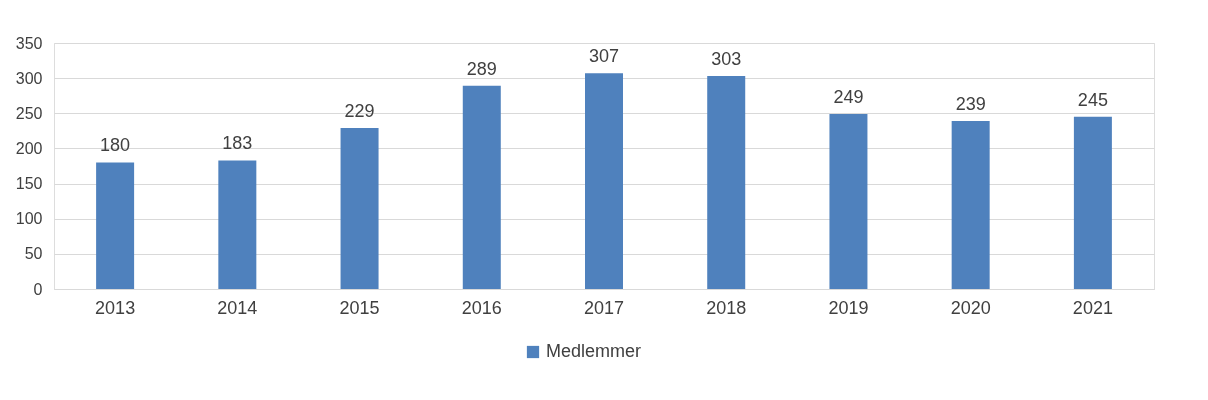 The image size is (1208, 400). I want to click on data-label: 229, so click(359, 111).